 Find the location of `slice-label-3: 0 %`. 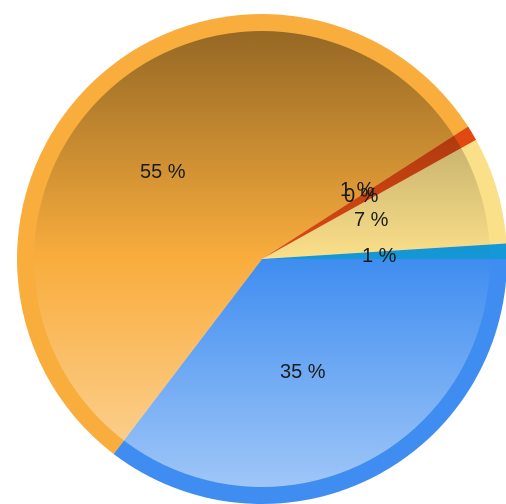

slice-label-3: 0 % is located at coordinates (361, 196).